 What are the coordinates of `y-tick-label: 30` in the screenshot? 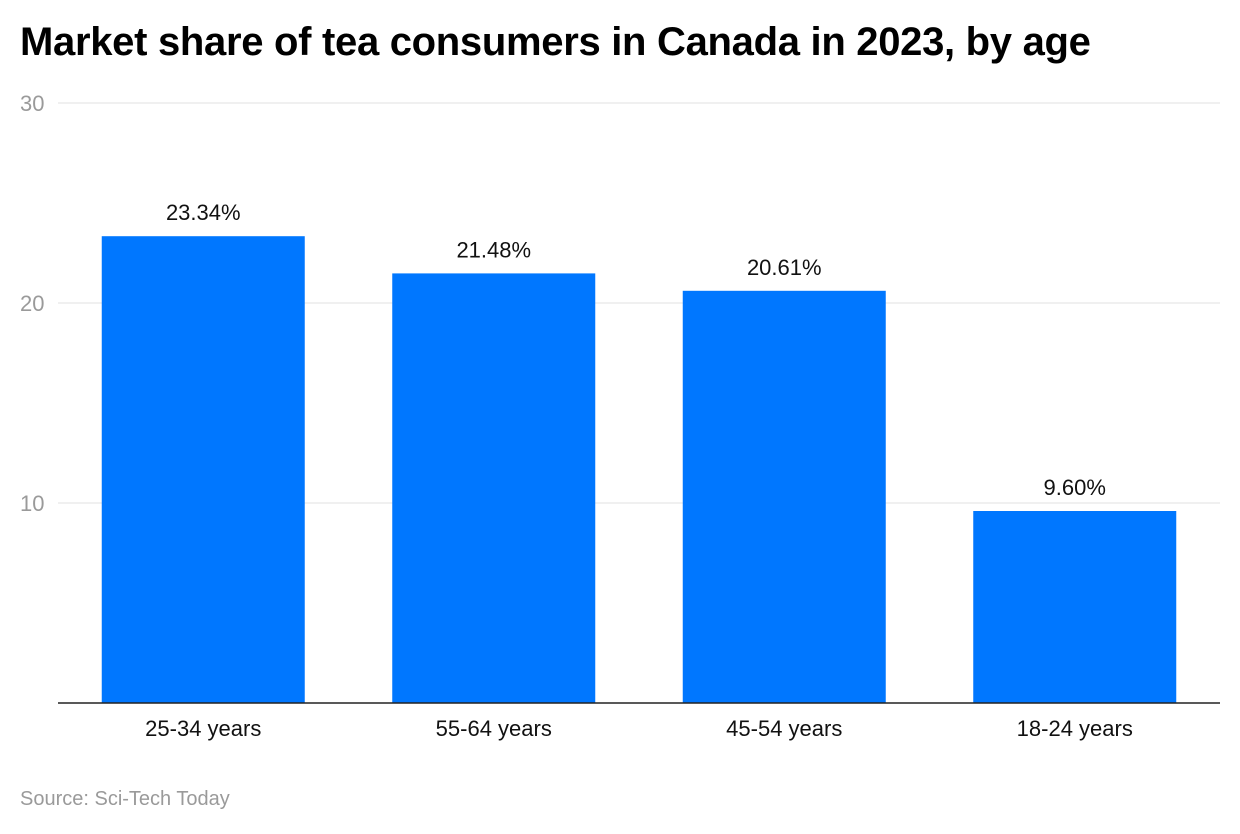 It's located at (32, 103).